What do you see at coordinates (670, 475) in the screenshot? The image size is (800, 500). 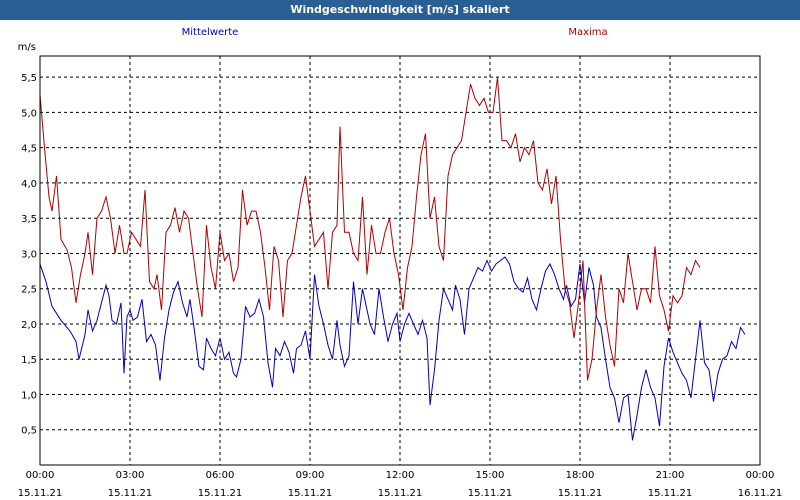 I see `x-tick-time-label: 21:00` at bounding box center [670, 475].